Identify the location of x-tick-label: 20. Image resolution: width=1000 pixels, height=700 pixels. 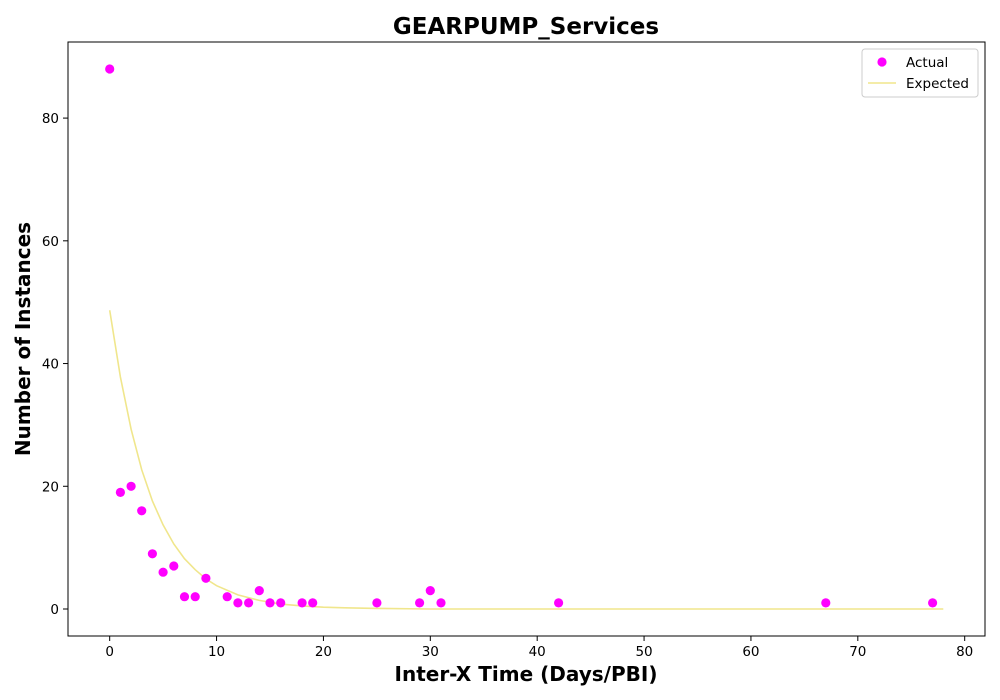
(323, 652).